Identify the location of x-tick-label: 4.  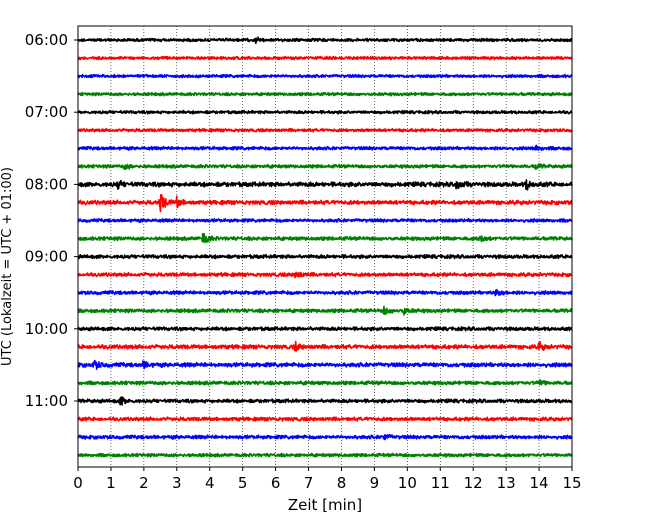
(210, 483).